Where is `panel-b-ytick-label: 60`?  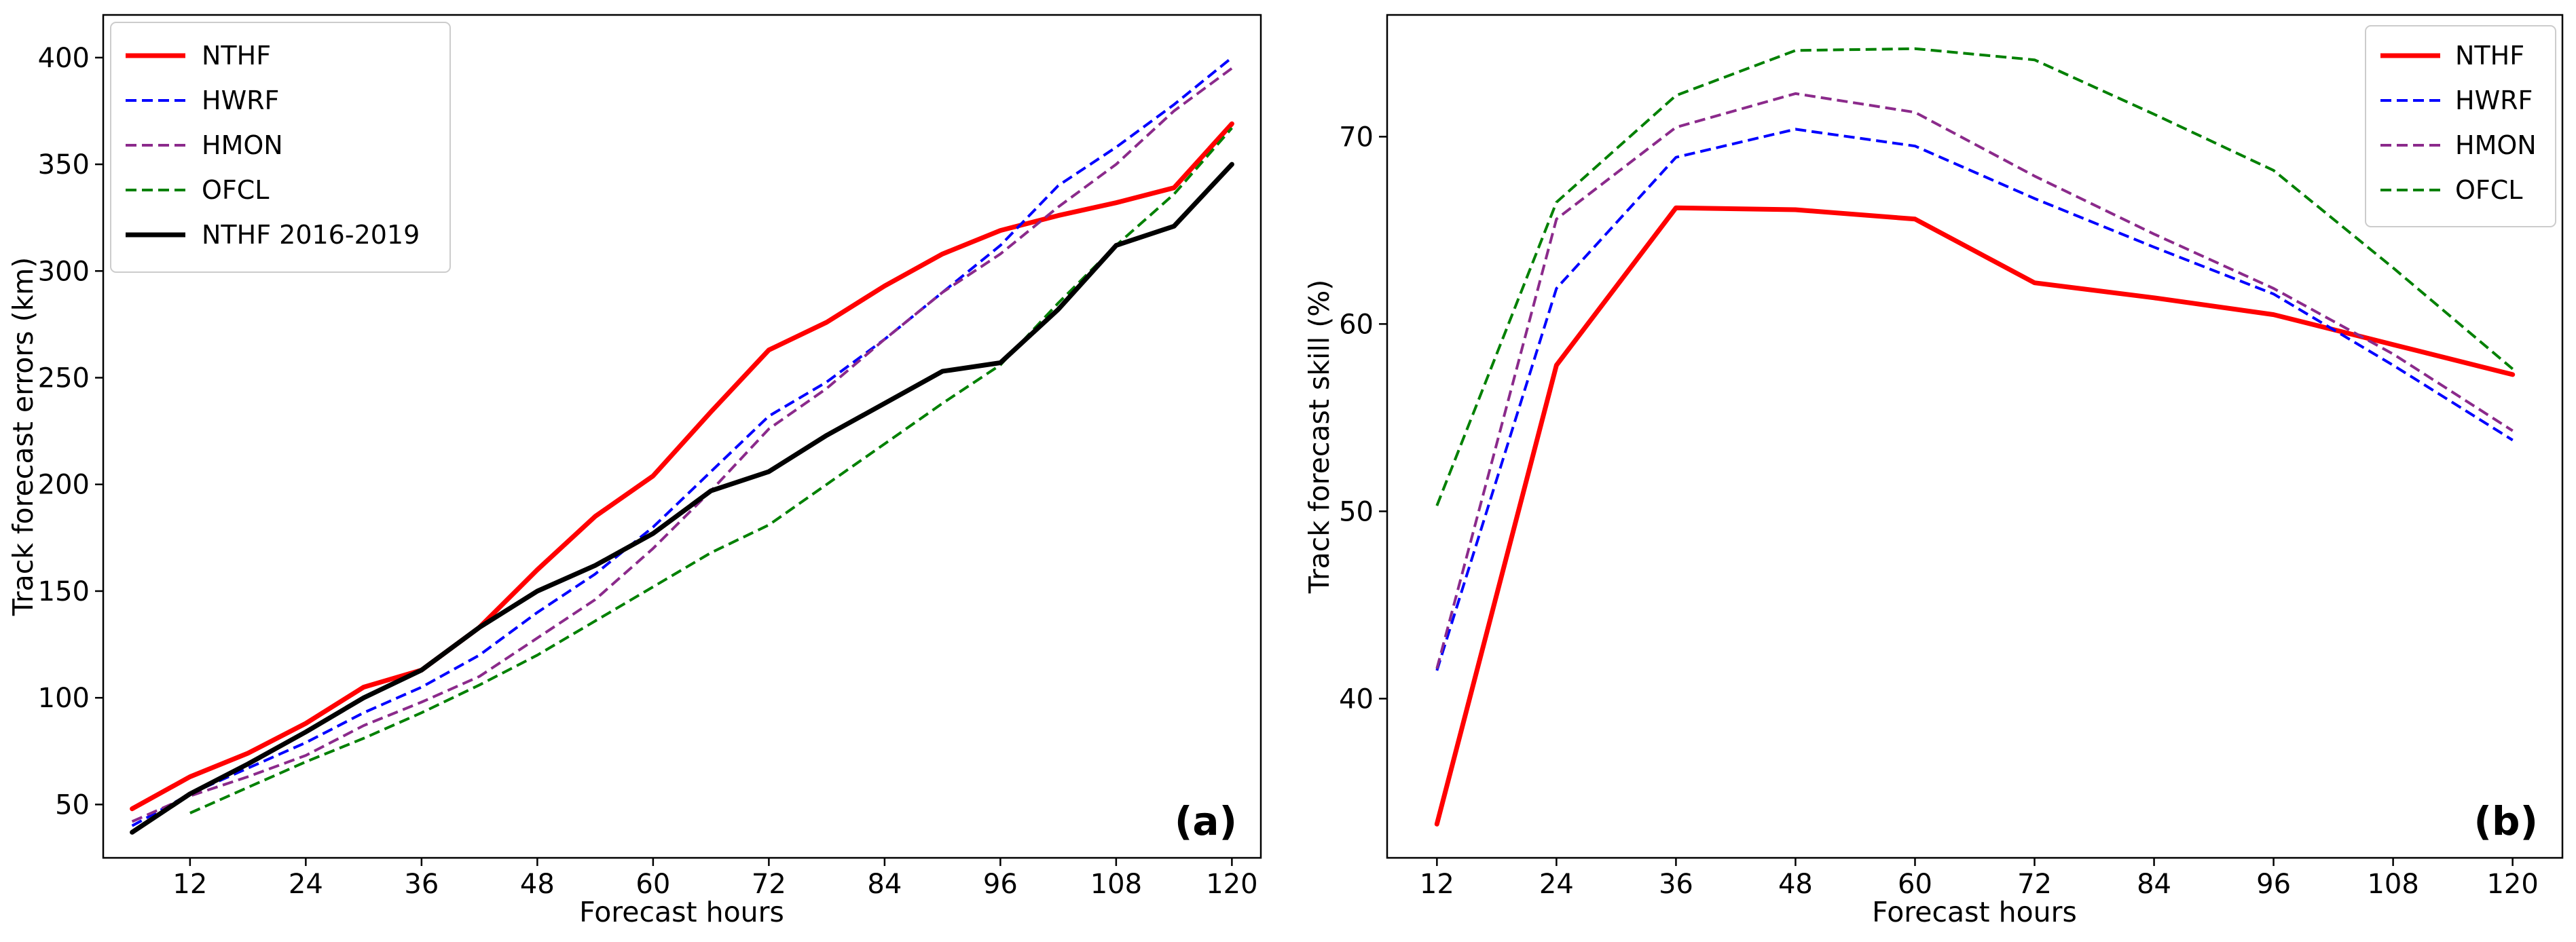 panel-b-ytick-label: 60 is located at coordinates (1356, 324).